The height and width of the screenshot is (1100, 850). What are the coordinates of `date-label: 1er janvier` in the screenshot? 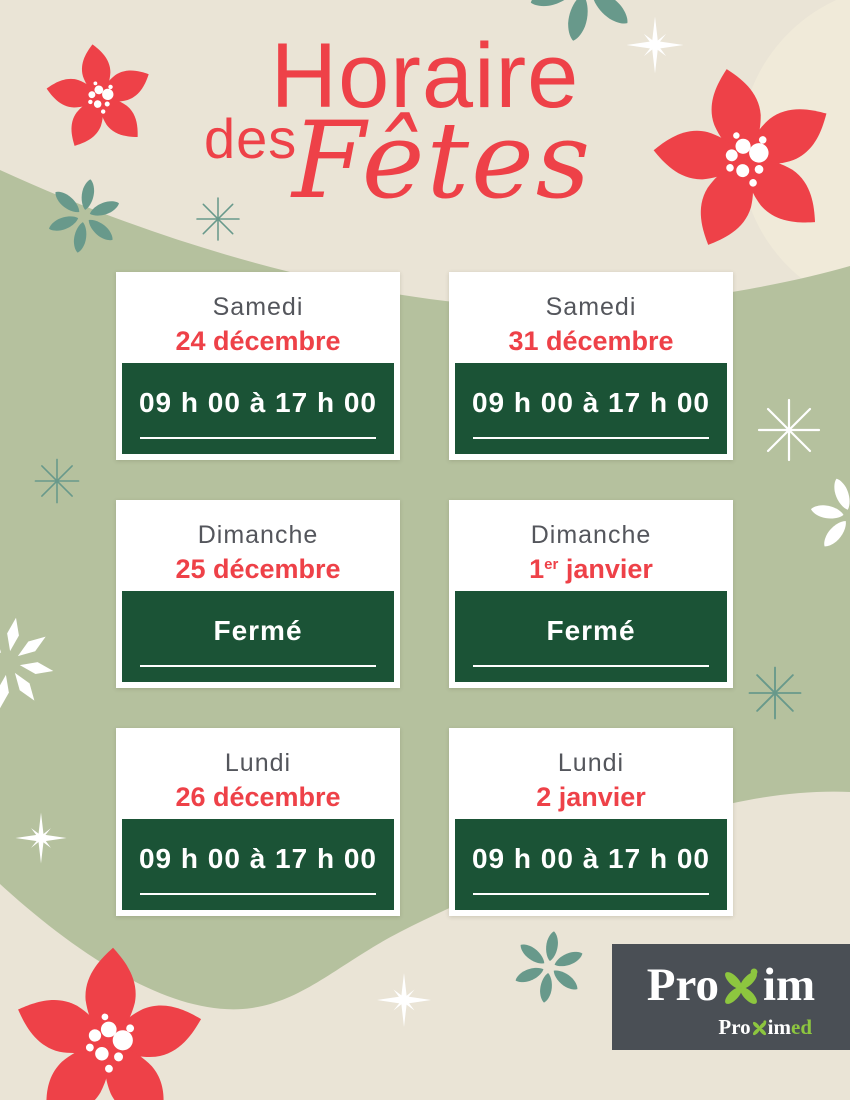 It's located at (591, 569).